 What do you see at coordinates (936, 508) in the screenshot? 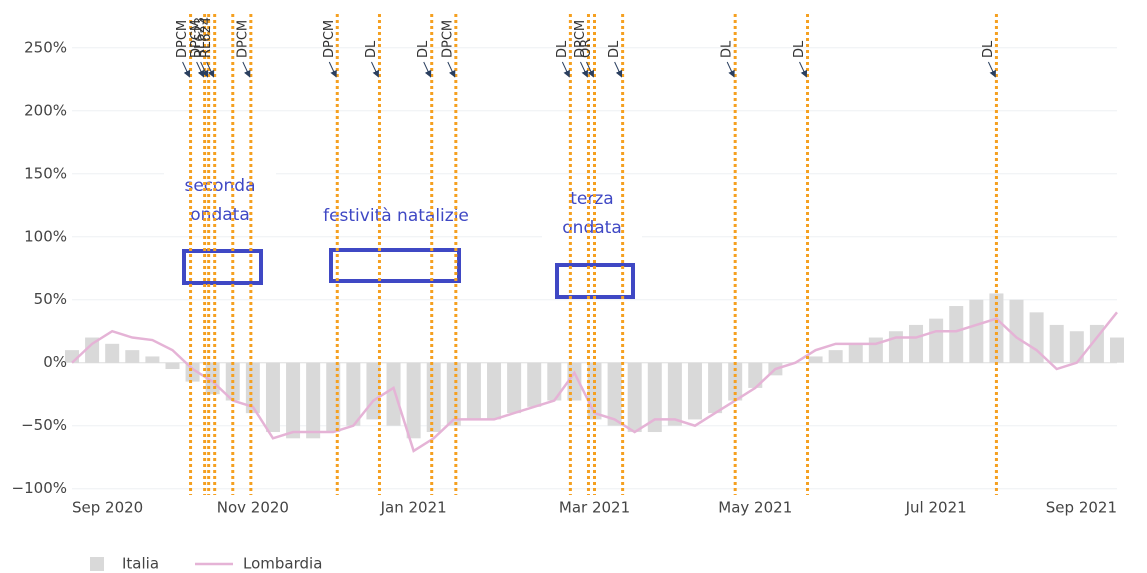
I see `x-tick-label: Jul 2021` at bounding box center [936, 508].